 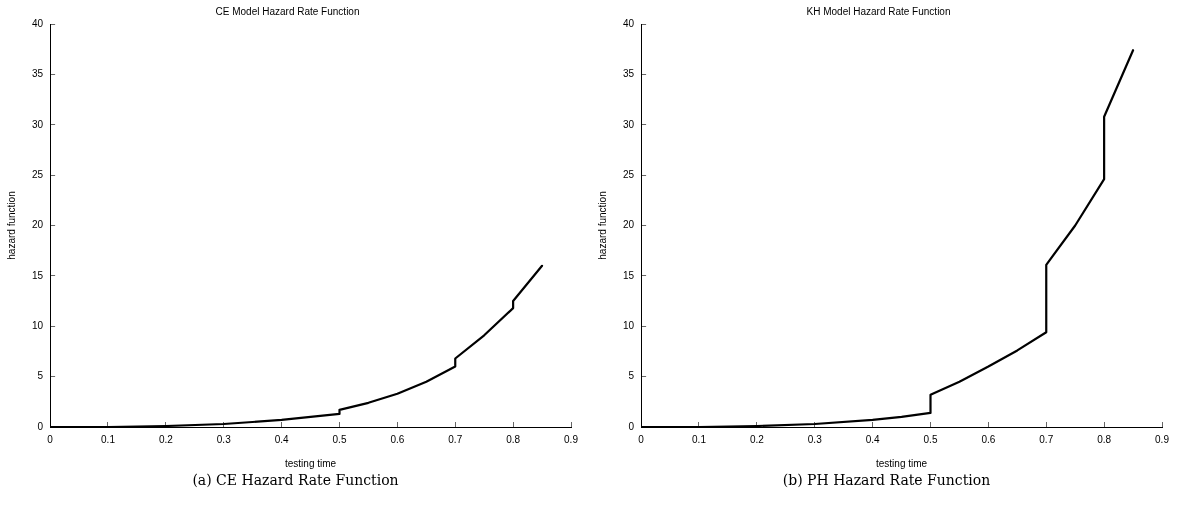 I want to click on chart-title: CE Model Hazard Rate Function, so click(x=287, y=11).